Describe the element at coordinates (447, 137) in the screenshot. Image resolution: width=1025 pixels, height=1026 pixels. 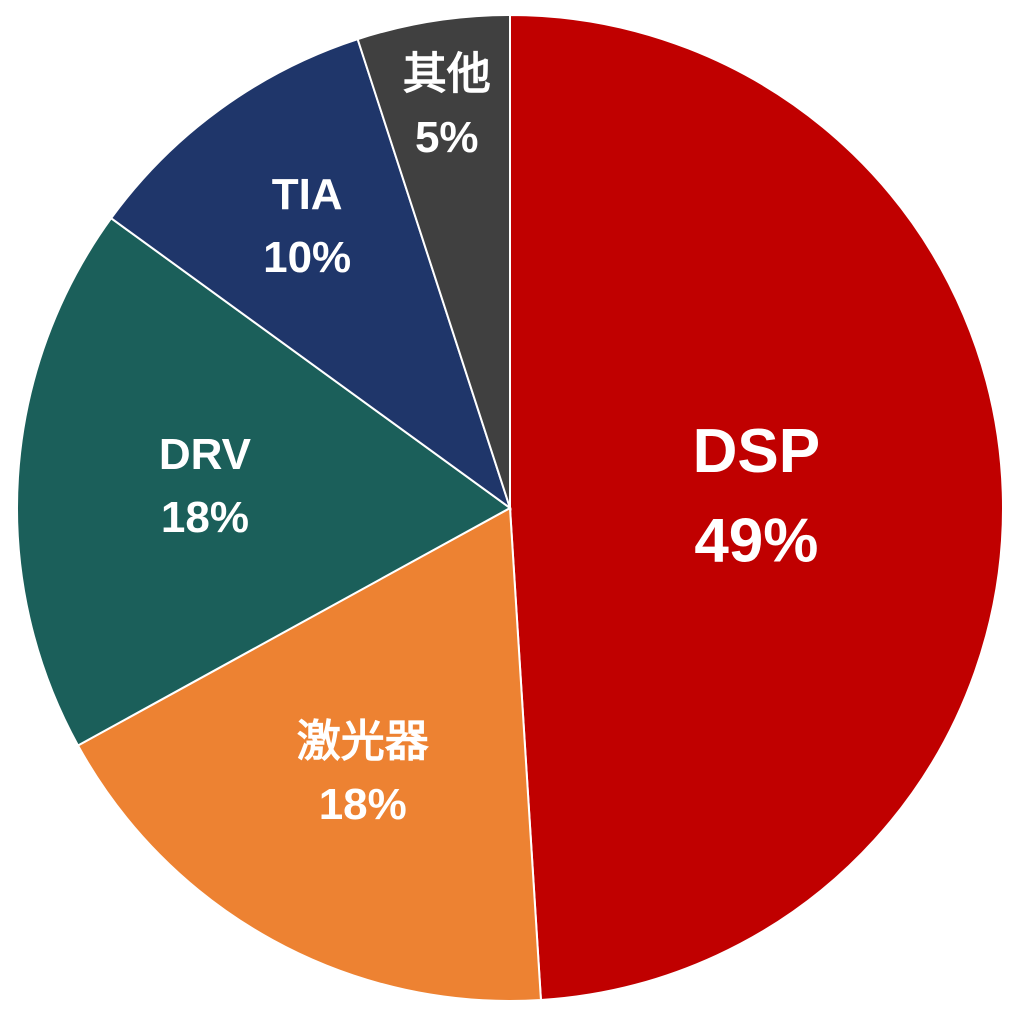
I see `value-label: 5%` at that location.